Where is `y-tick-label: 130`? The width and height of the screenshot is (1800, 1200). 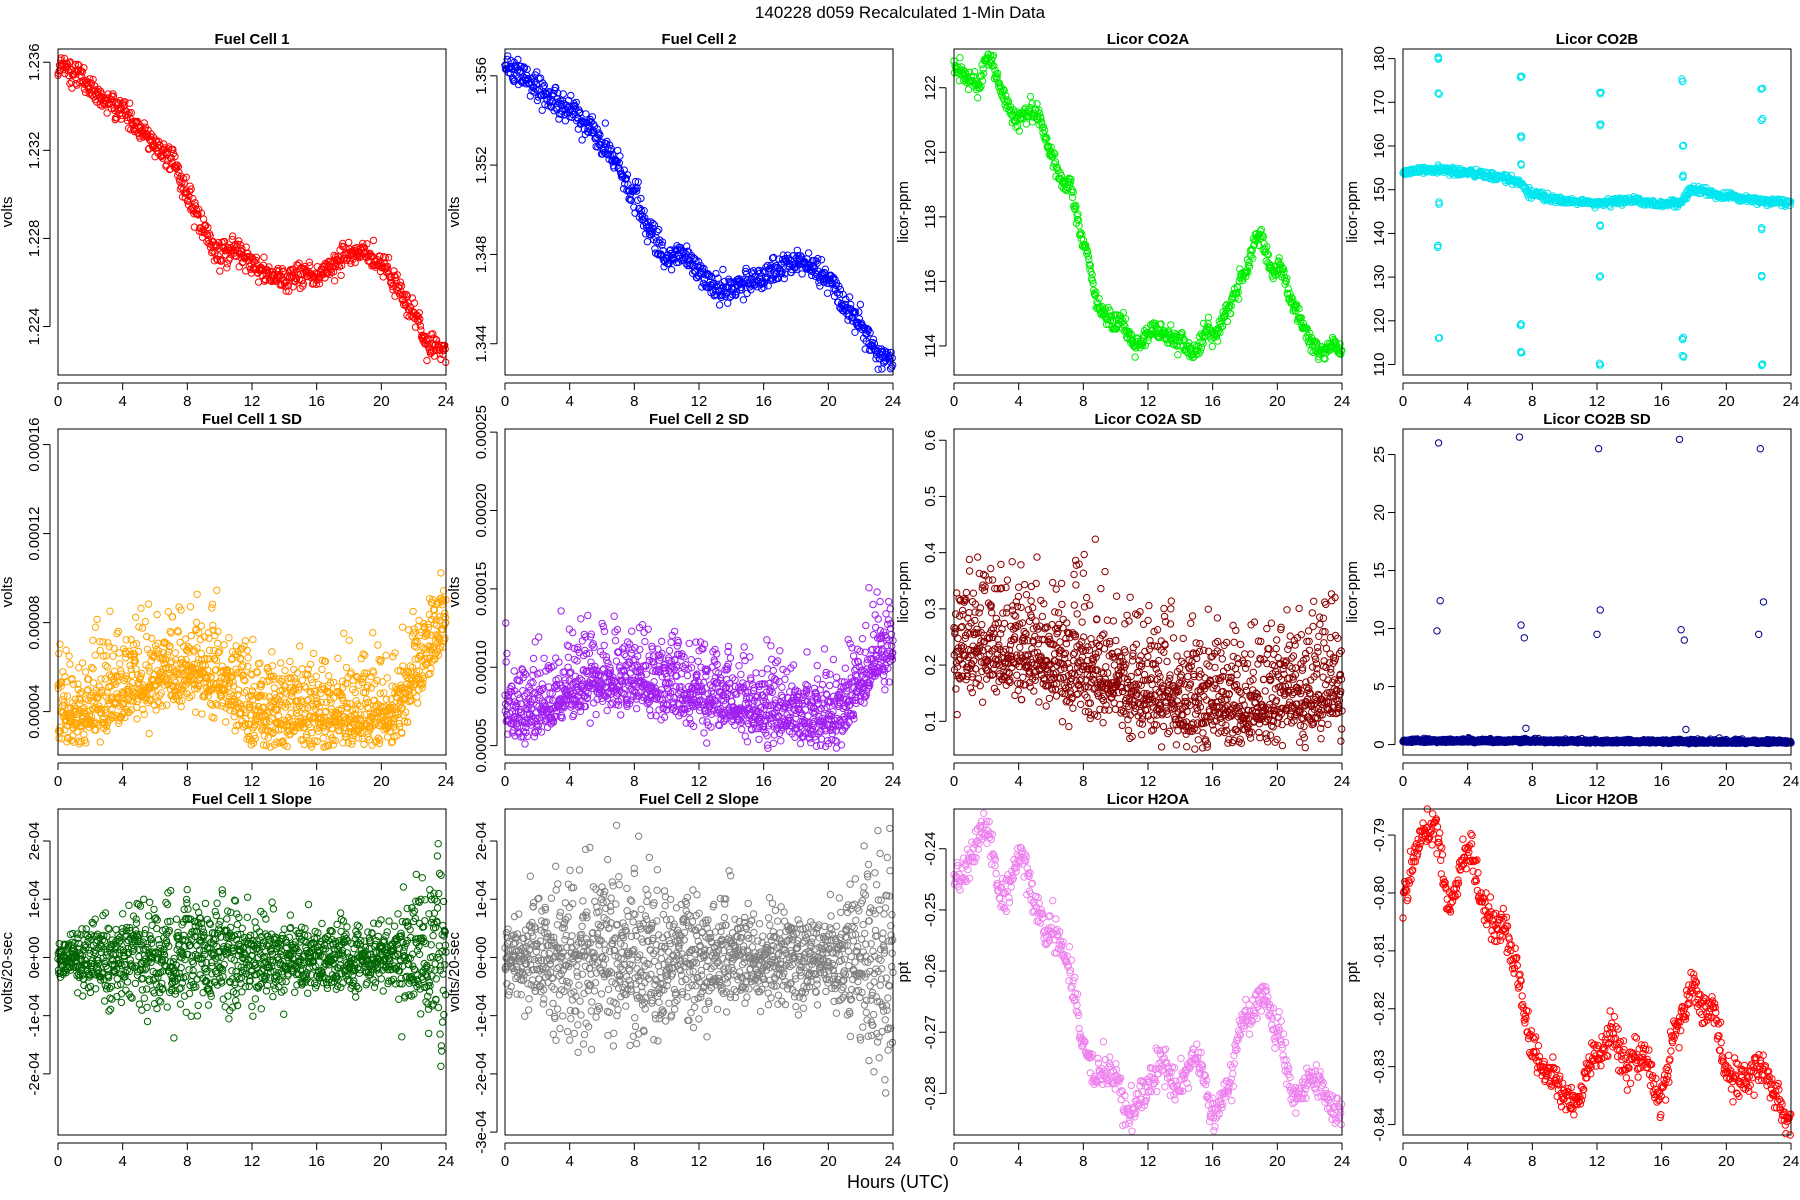 y-tick-label: 130 is located at coordinates (1379, 277).